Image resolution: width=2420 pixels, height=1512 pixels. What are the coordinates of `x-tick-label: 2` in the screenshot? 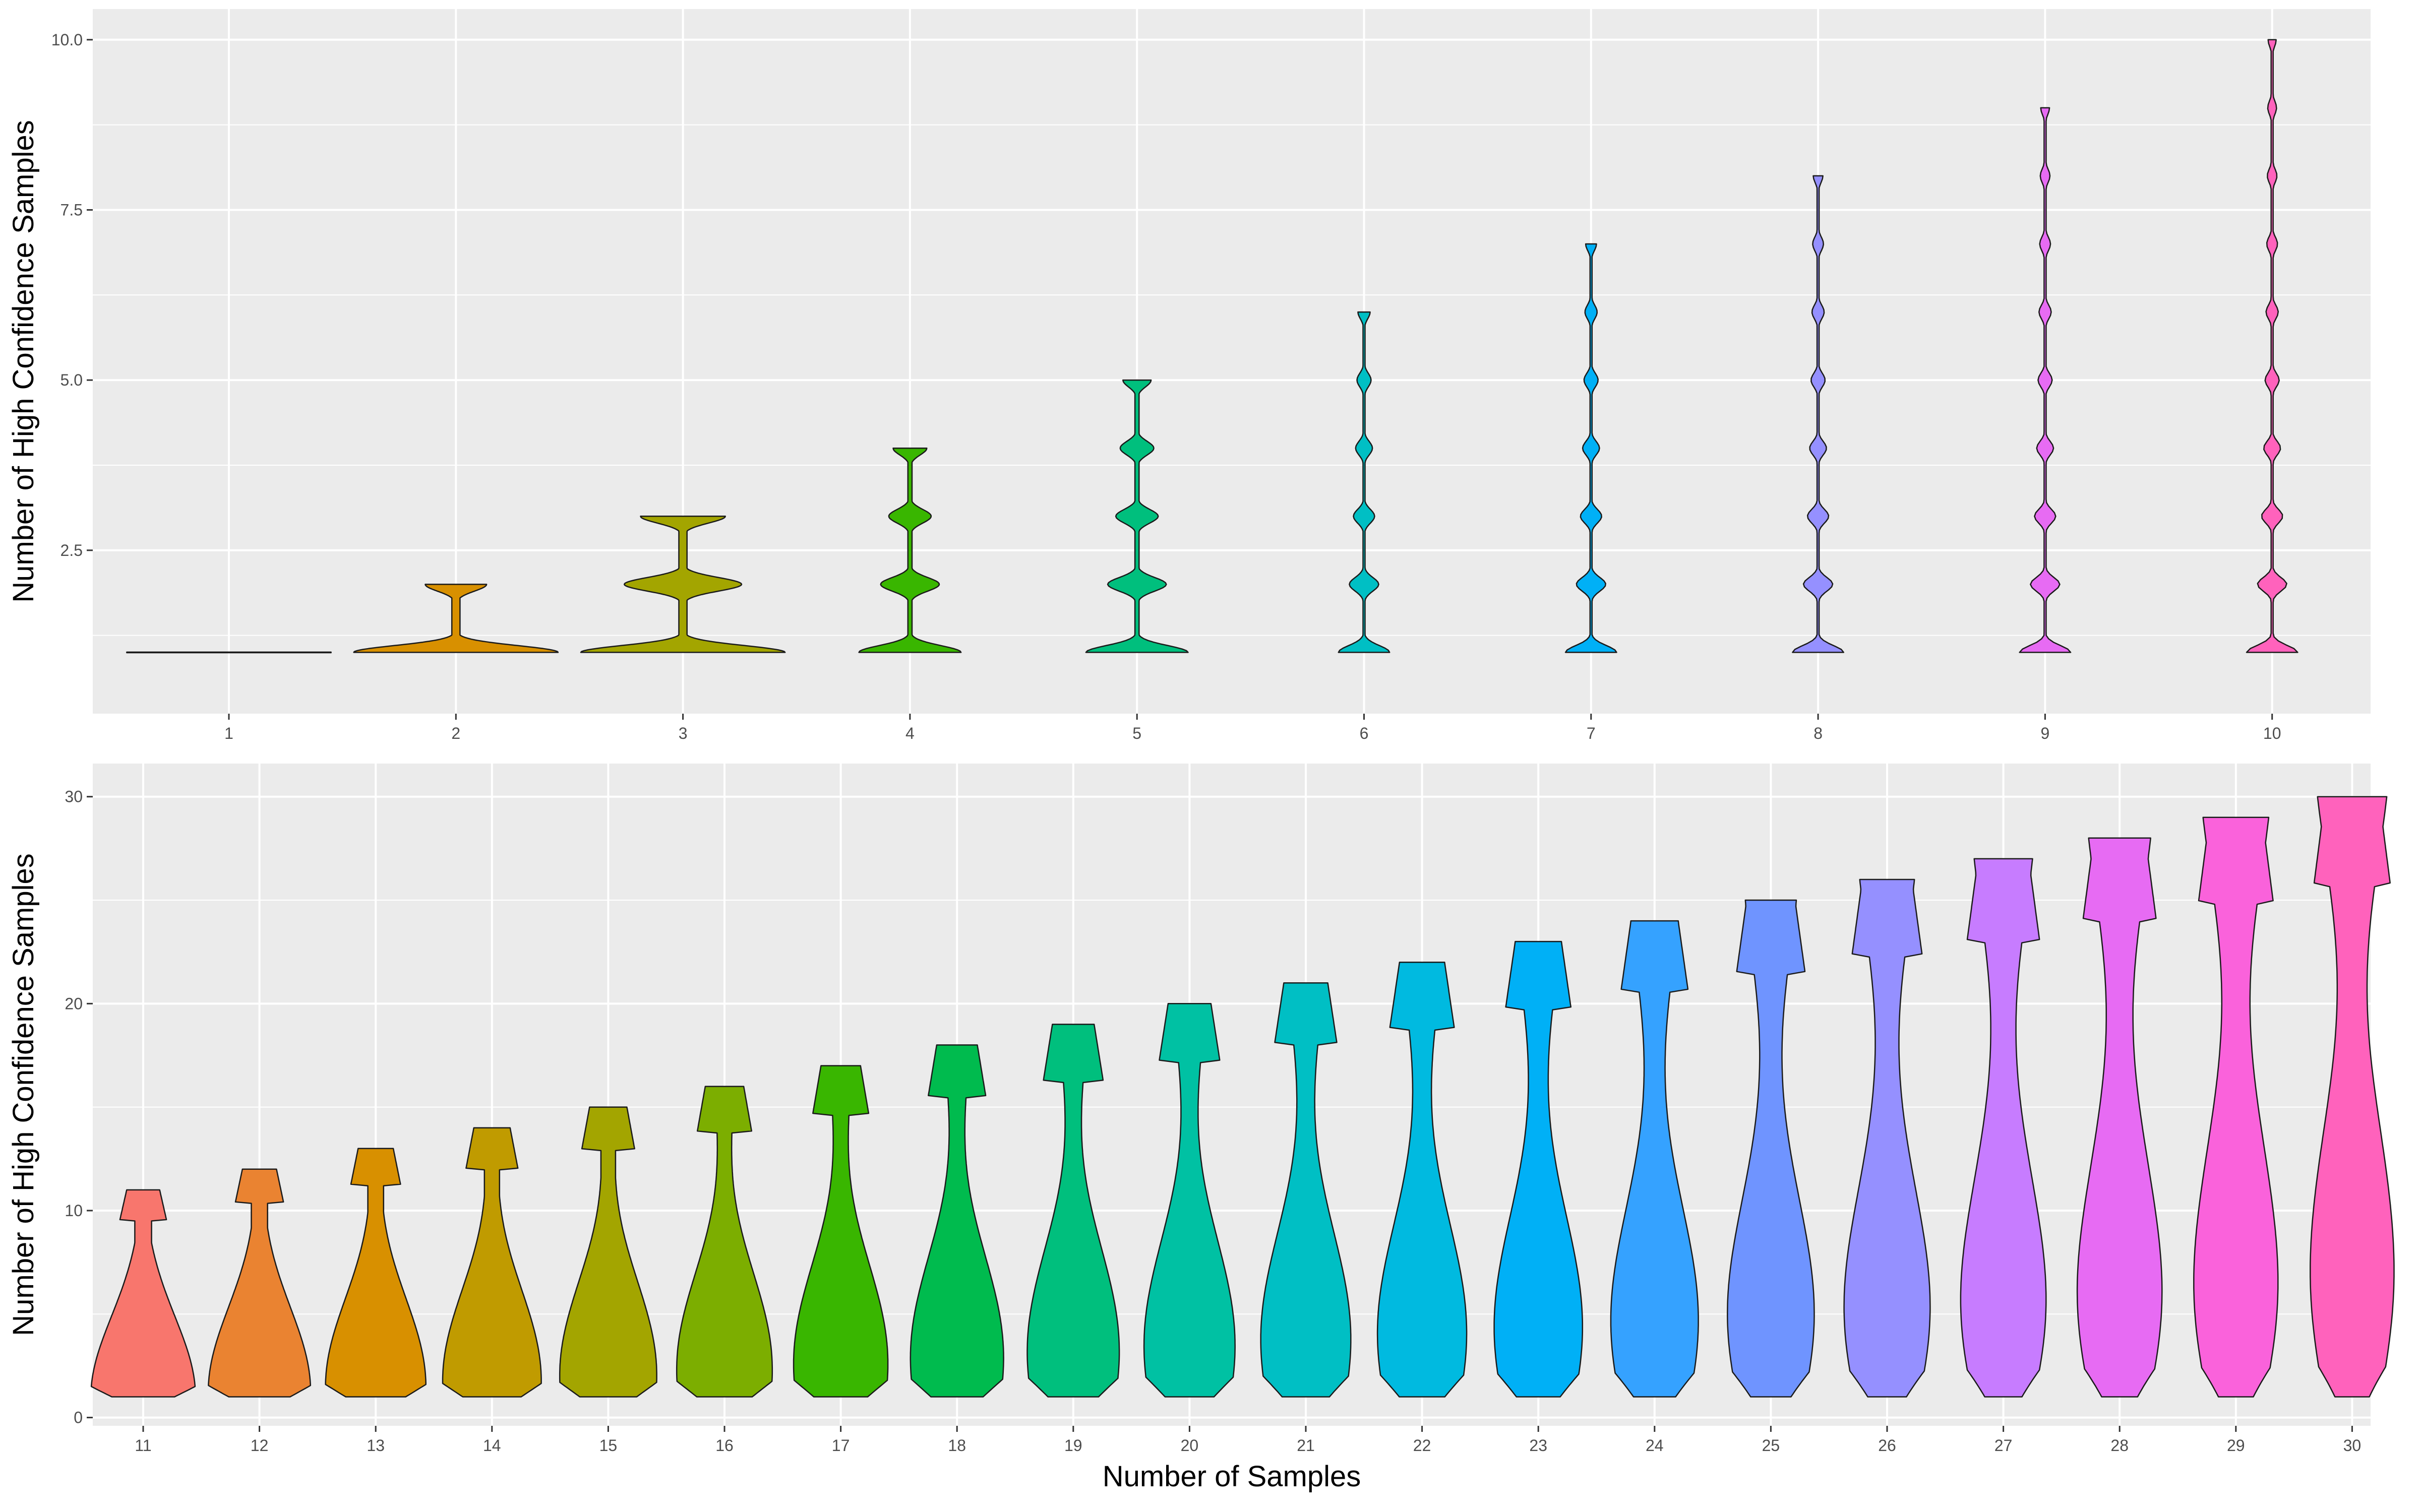 It's located at (455, 733).